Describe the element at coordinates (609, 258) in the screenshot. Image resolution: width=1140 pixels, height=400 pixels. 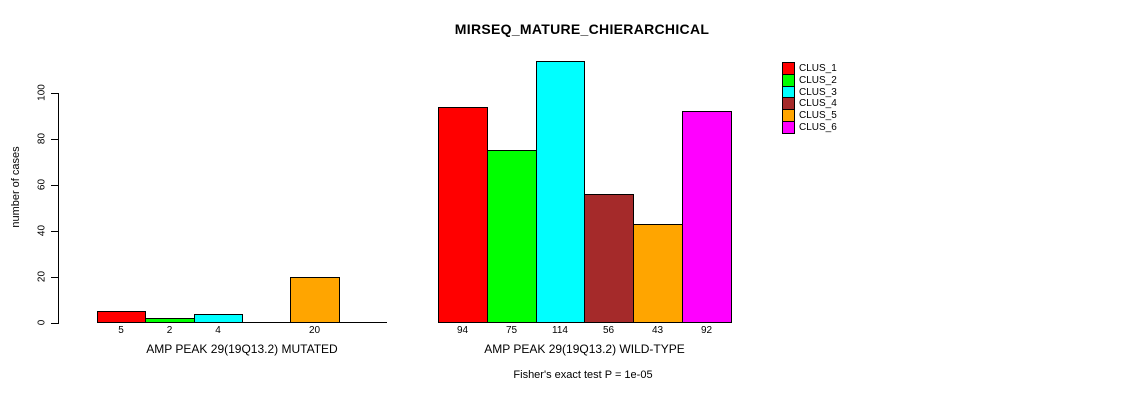
I see `bar-clus_4-group1` at that location.